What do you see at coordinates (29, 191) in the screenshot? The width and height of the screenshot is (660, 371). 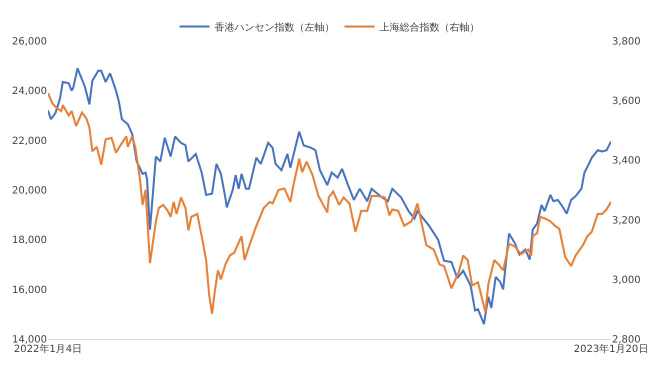 I see `y-tick-label: 20,000` at bounding box center [29, 191].